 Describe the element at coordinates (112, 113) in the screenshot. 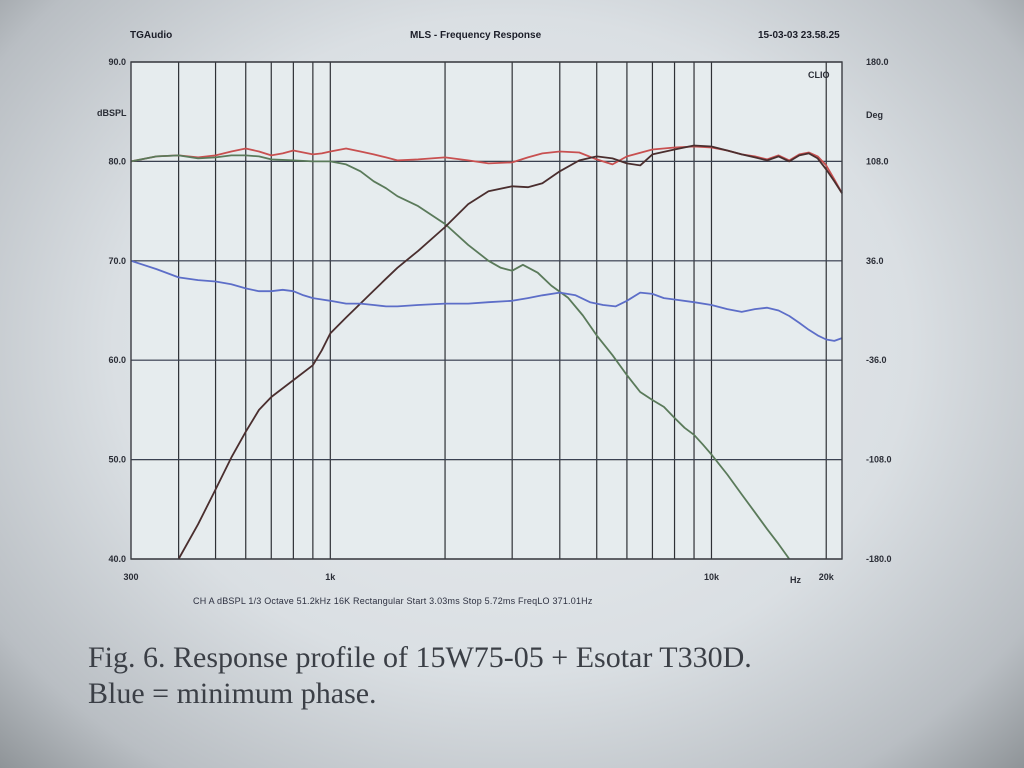

I see `left-axis-title: dBSPL` at that location.